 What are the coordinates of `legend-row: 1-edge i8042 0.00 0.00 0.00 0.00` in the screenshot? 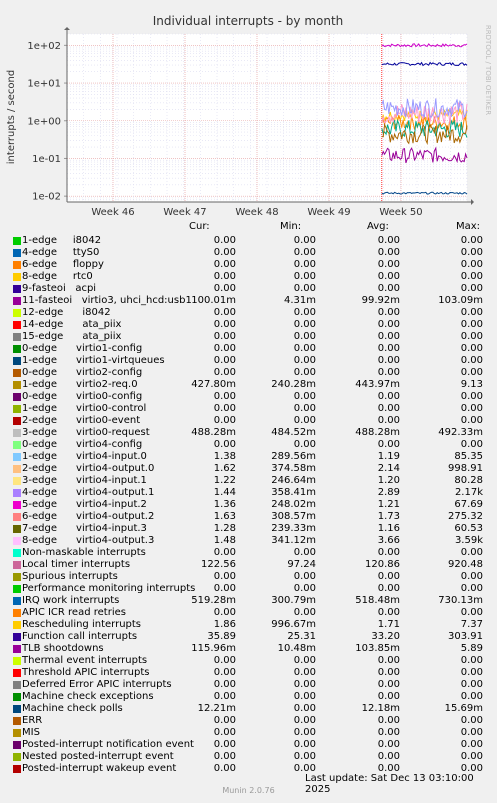 It's located at (248, 241).